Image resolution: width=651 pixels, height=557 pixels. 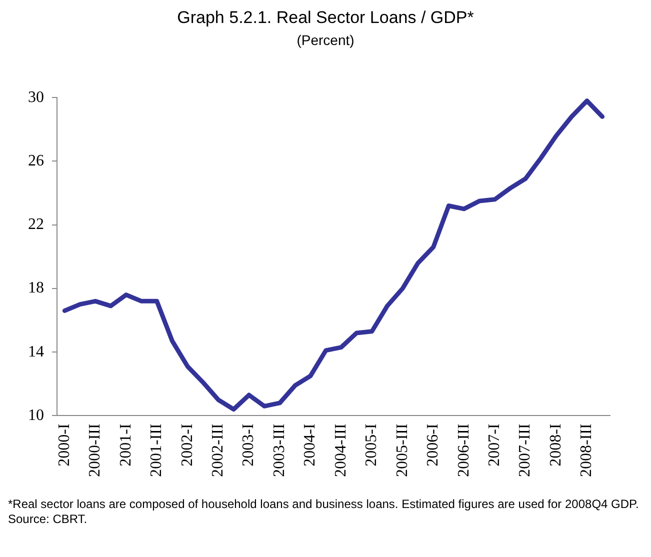 What do you see at coordinates (371, 445) in the screenshot?
I see `x-tick-label: 2005-I` at bounding box center [371, 445].